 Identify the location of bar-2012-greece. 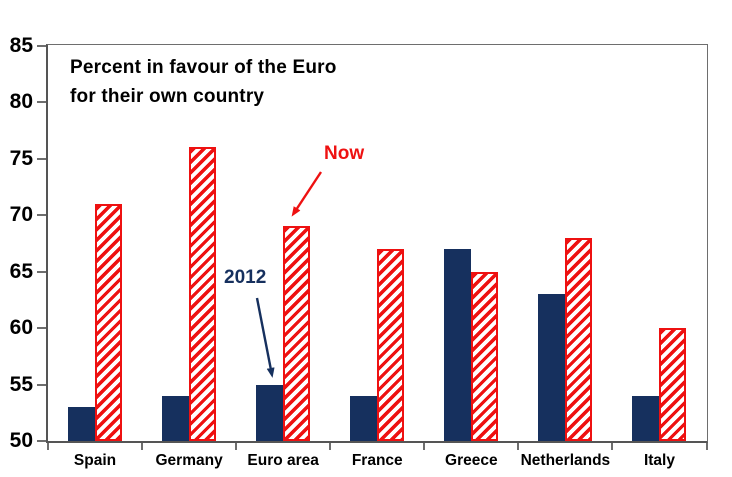
(458, 344).